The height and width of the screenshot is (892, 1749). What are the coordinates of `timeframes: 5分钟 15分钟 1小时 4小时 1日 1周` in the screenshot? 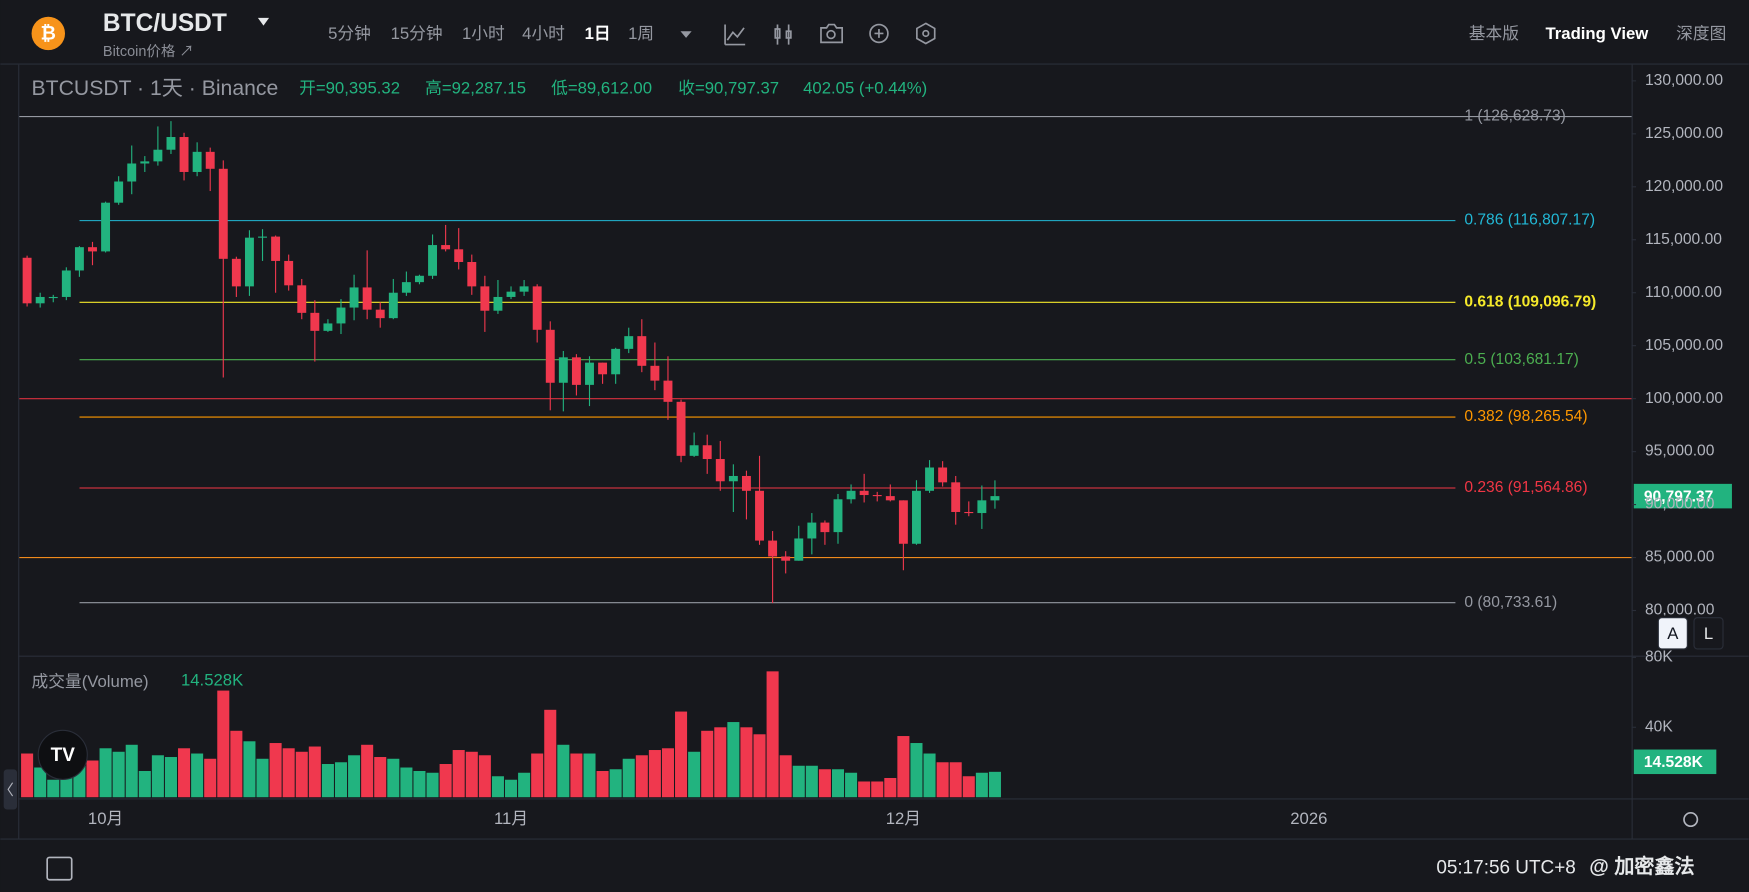 It's located at (491, 33).